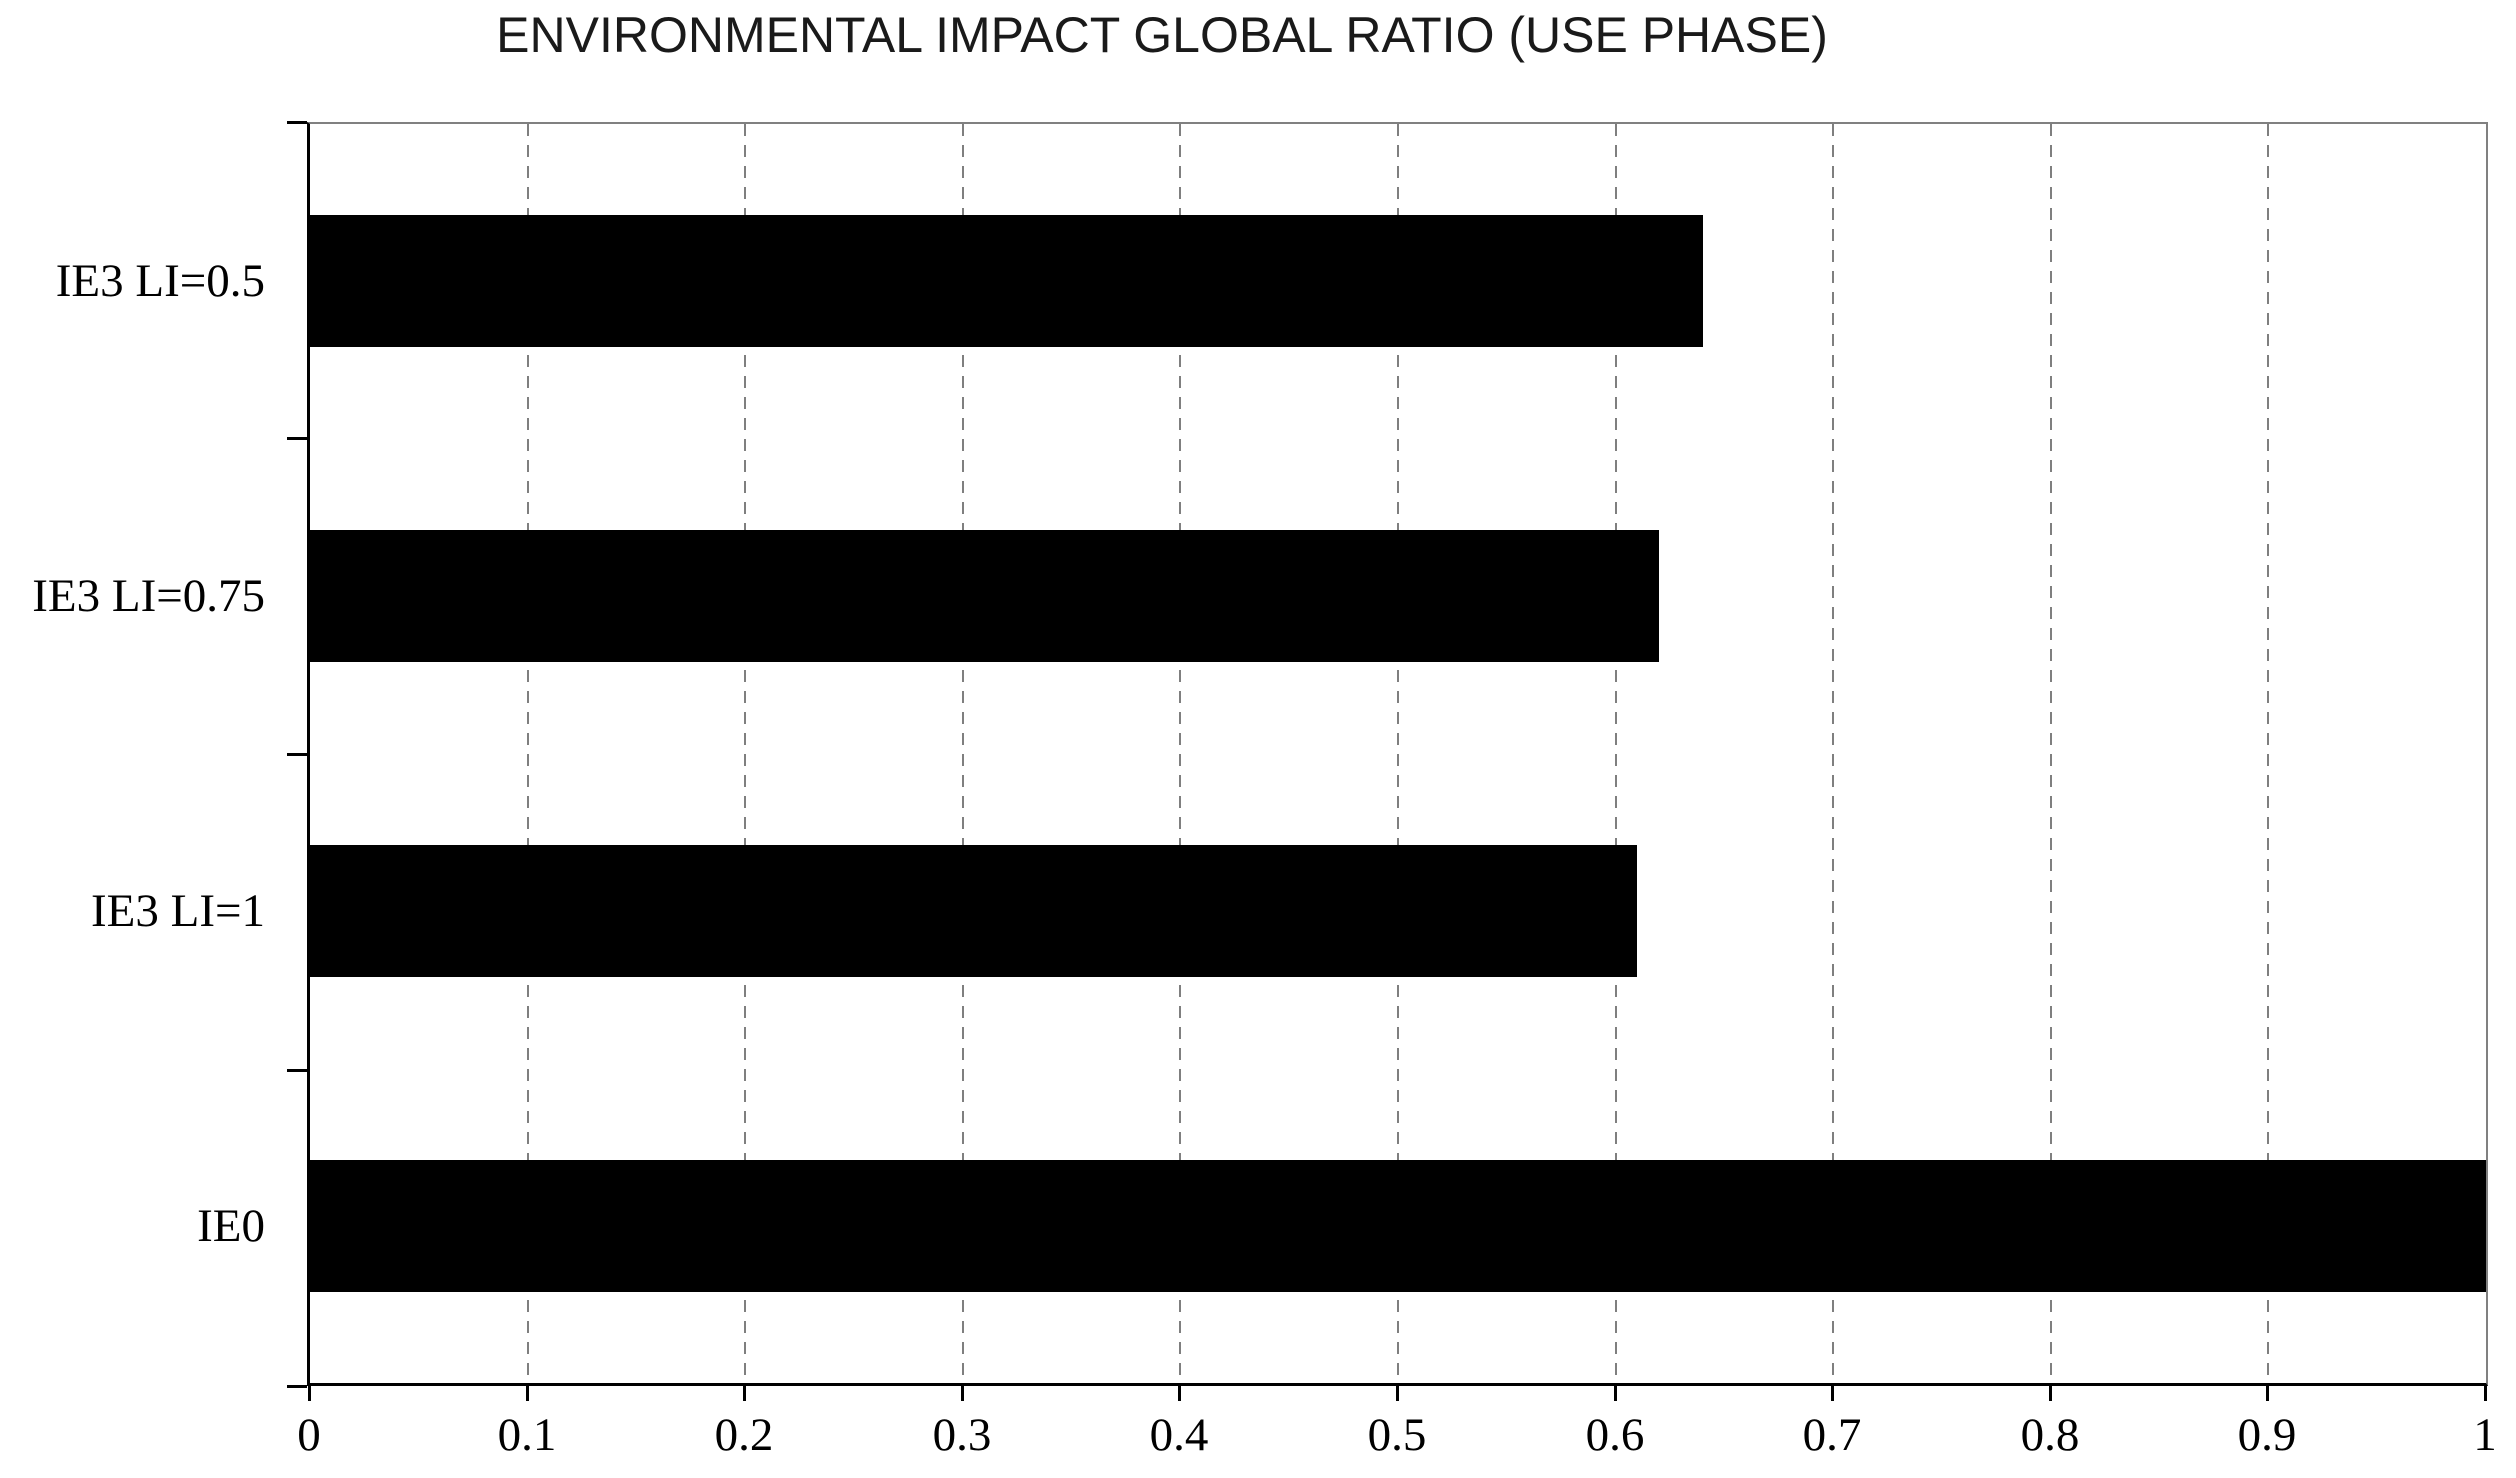 The image size is (2516, 1478). I want to click on bar-IE0, so click(1398, 1226).